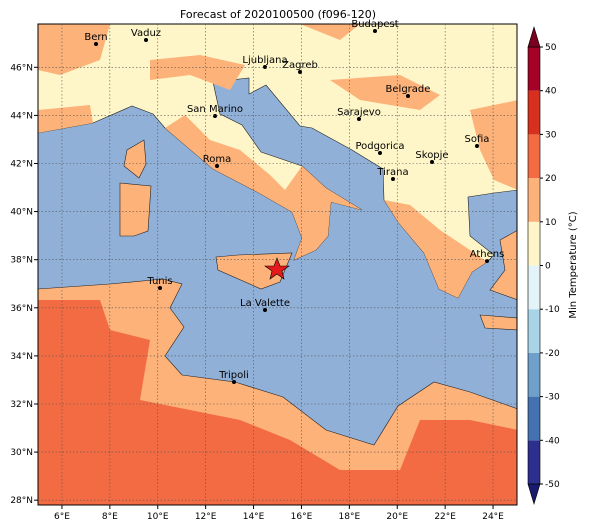 The height and width of the screenshot is (529, 592). What do you see at coordinates (392, 172) in the screenshot?
I see `city-label: Tirana` at bounding box center [392, 172].